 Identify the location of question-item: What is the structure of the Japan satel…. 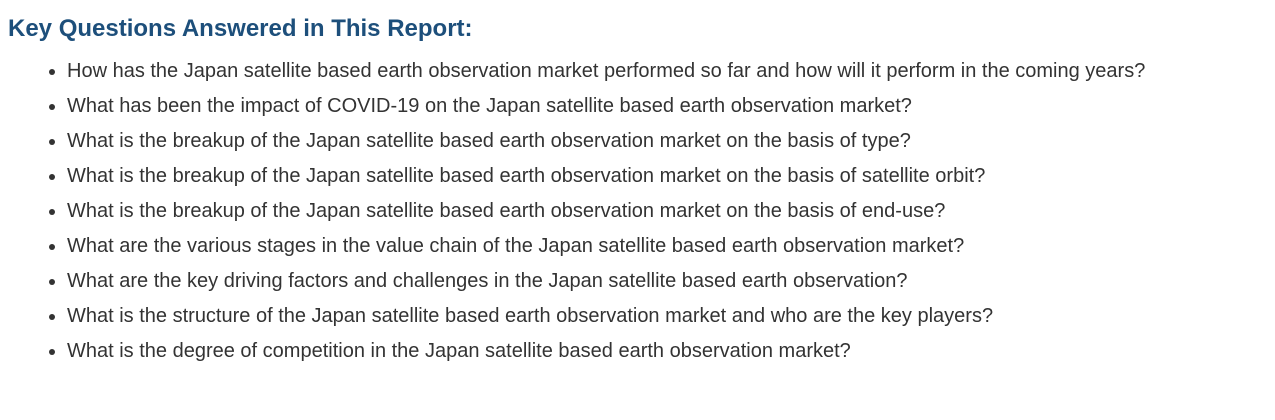
(635, 316).